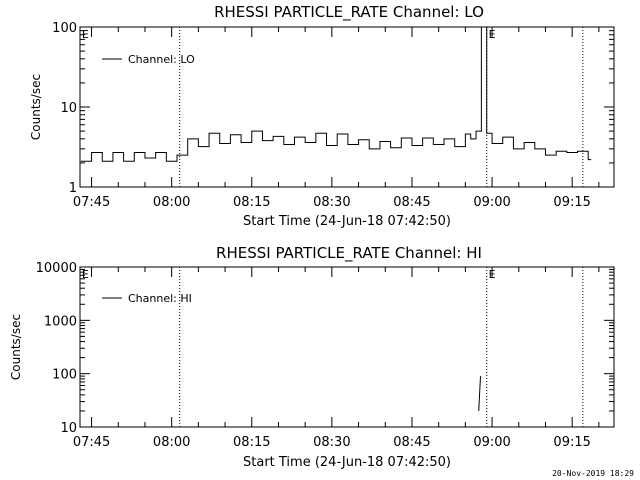 The height and width of the screenshot is (480, 640). Describe the element at coordinates (331, 202) in the screenshot. I see `lo-x-tick-label: 08:30` at that location.